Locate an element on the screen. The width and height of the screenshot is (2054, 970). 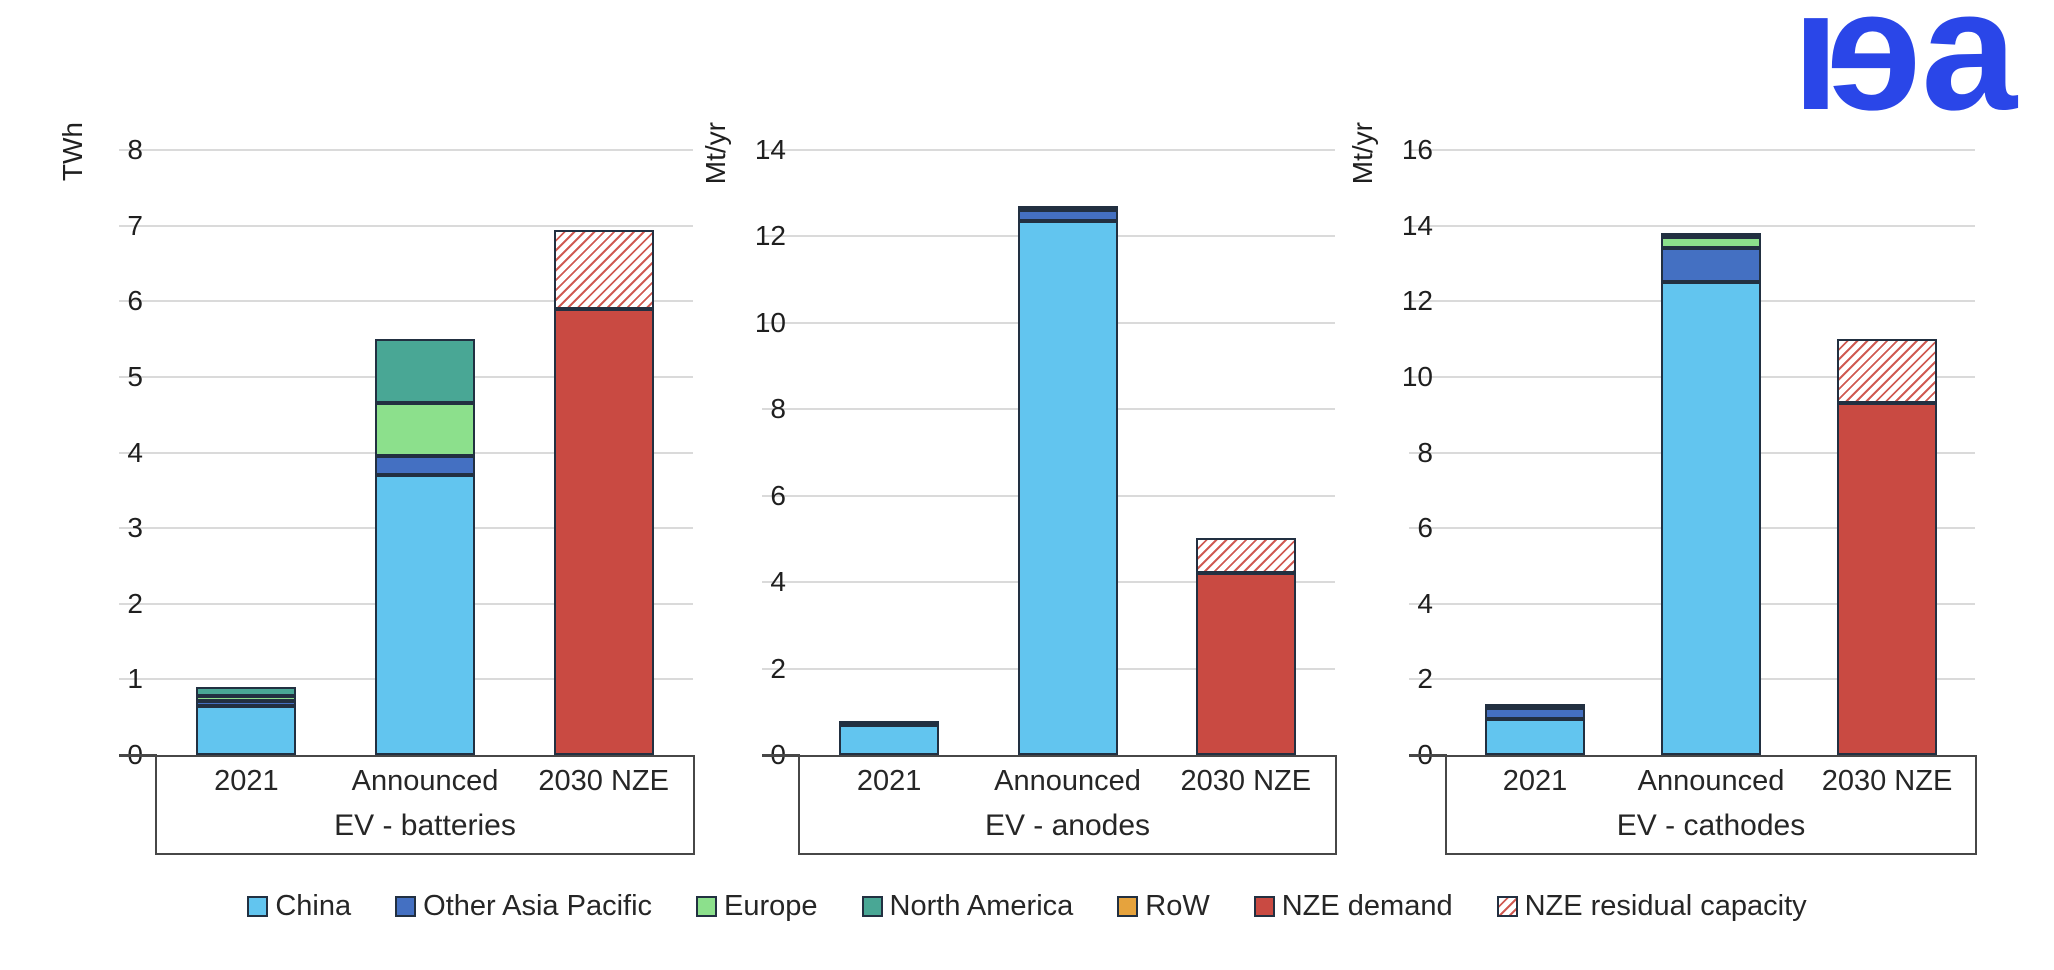
iea-logo-letter-a: a is located at coordinates (1969, 73).